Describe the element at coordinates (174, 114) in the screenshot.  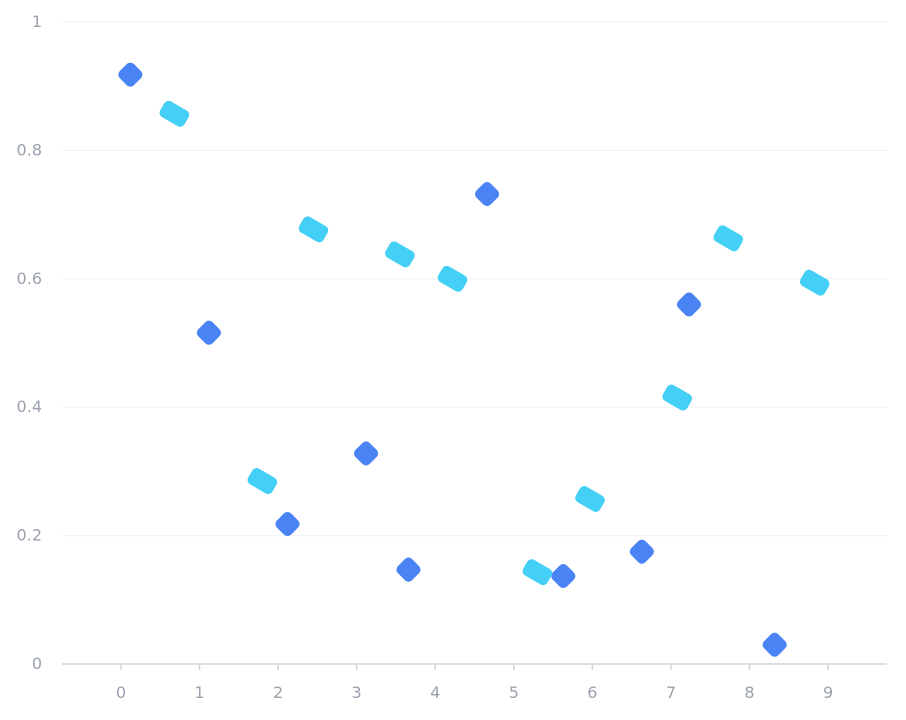
I see `scatter-point-s1-p0` at that location.